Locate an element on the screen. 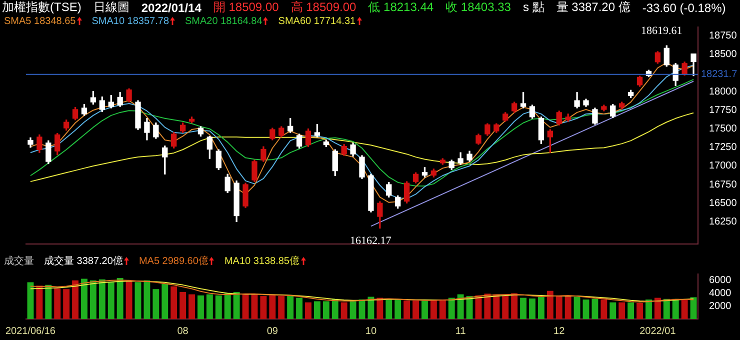  x-tick-label: 2021/06/16 is located at coordinates (30, 331).